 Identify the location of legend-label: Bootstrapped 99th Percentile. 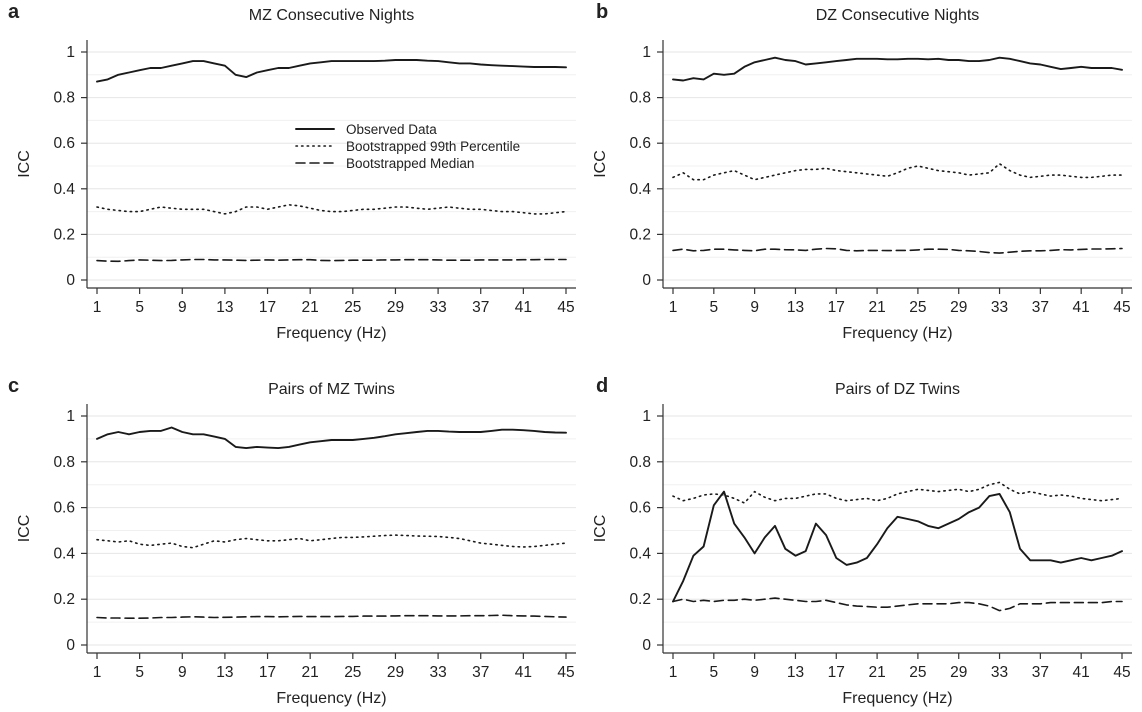
(433, 146).